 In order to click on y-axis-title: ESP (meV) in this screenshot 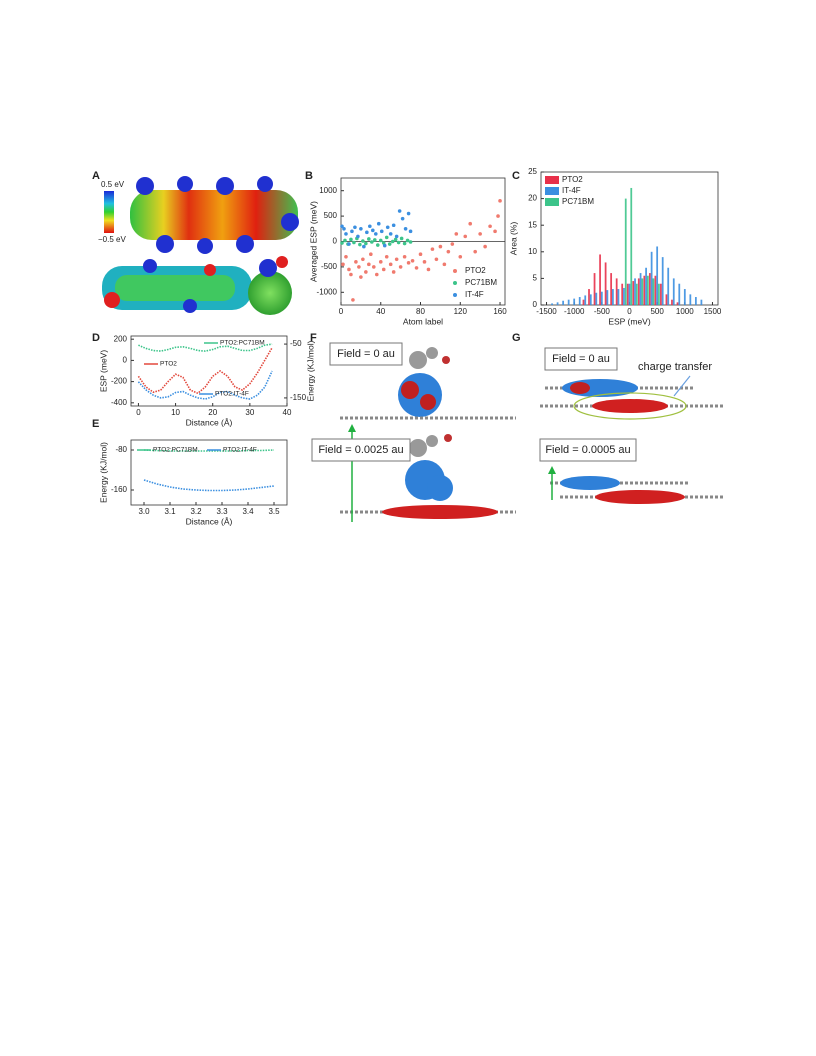, I will do `click(103, 371)`.